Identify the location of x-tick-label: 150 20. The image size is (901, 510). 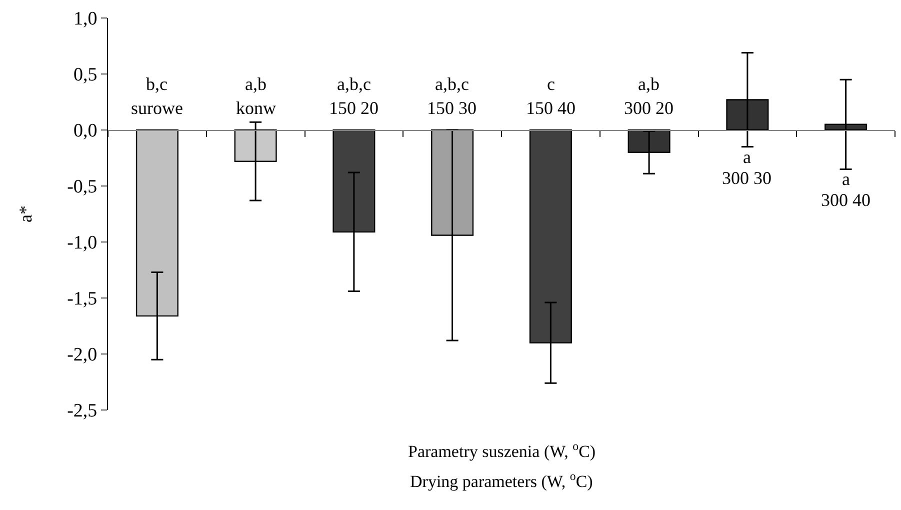
(353, 108).